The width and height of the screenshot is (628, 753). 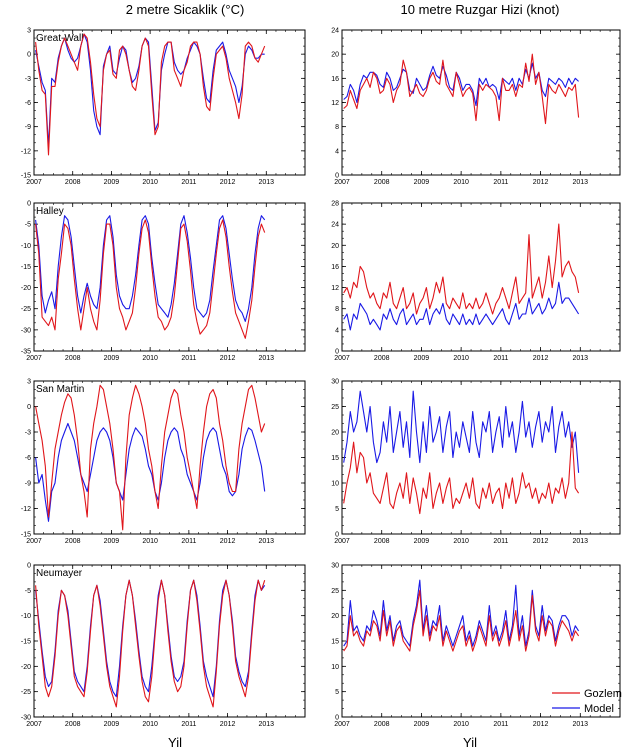 I want to click on y-tick-label: -10, so click(x=26, y=246).